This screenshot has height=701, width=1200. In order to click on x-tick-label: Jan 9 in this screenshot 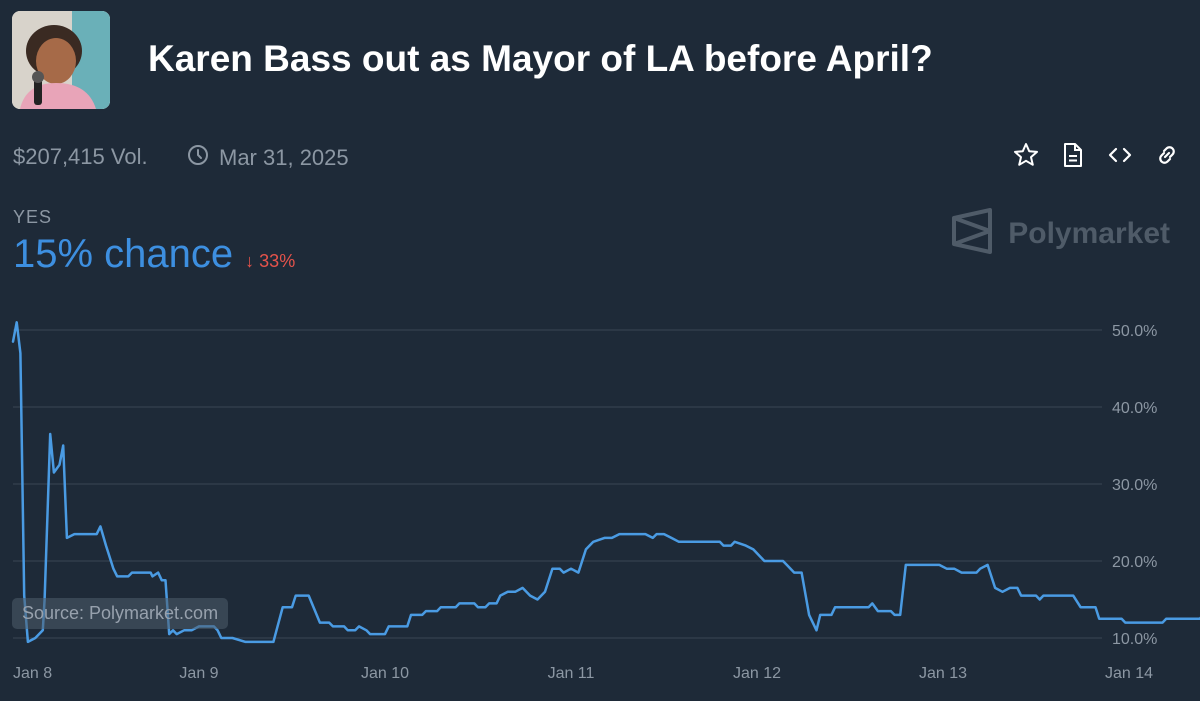, I will do `click(198, 673)`.